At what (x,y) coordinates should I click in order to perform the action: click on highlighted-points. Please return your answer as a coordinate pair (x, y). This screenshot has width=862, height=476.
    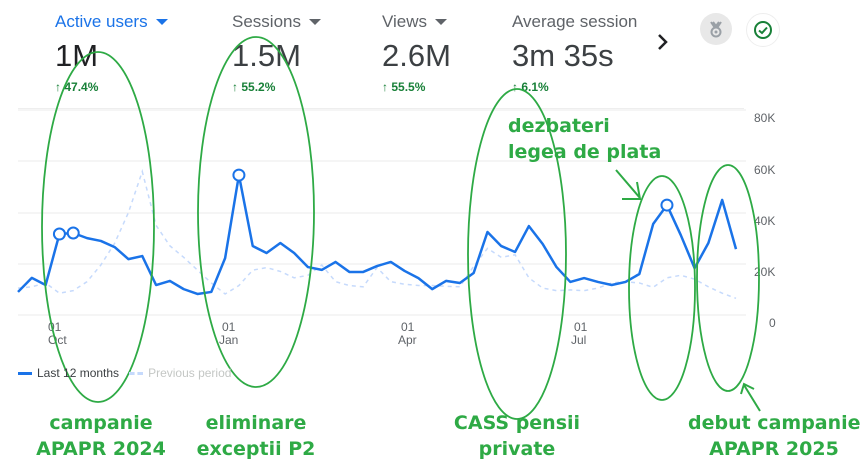
    Looking at the image, I should click on (363, 204).